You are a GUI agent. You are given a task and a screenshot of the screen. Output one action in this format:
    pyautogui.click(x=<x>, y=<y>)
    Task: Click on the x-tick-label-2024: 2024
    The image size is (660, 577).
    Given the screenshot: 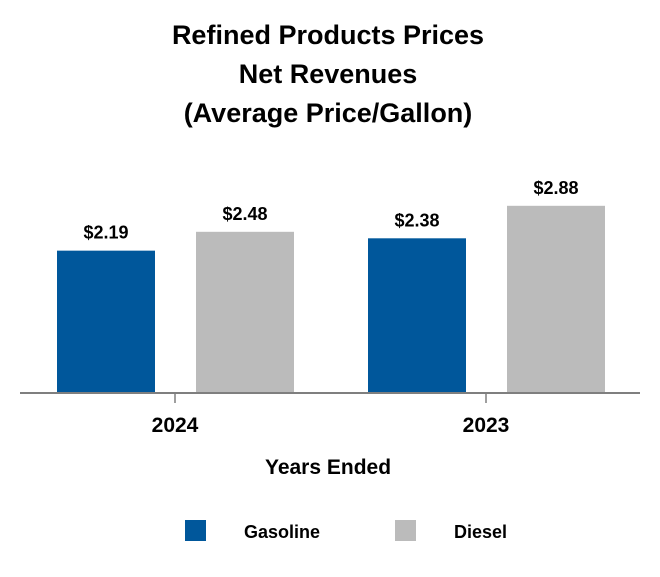 What is the action you would take?
    pyautogui.click(x=175, y=425)
    